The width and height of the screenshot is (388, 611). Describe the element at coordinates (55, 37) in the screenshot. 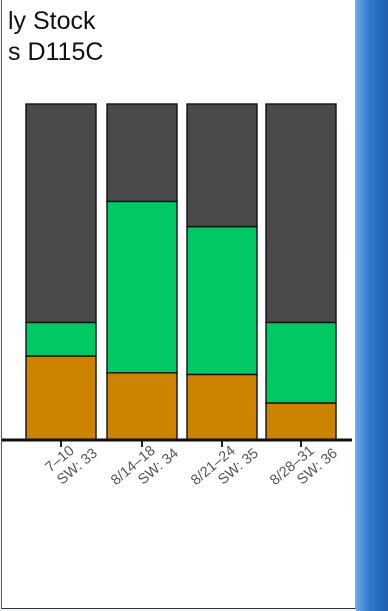

I see `chart-title: ly Stock s D115C` at that location.